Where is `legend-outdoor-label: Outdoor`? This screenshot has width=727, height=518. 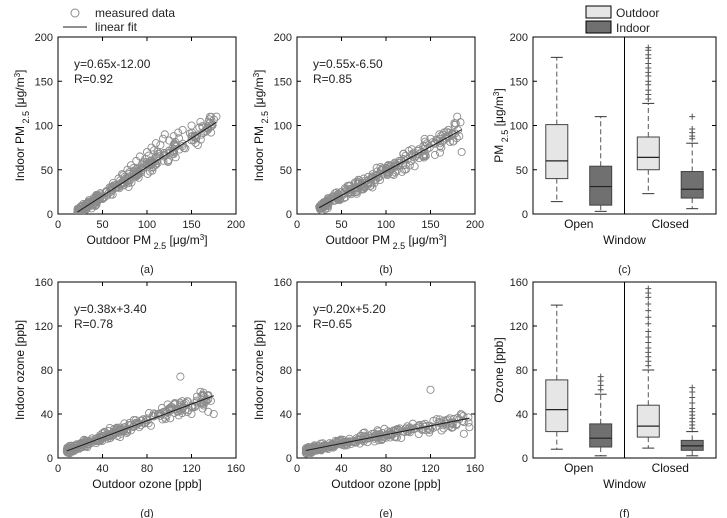
legend-outdoor-label: Outdoor is located at coordinates (637, 13).